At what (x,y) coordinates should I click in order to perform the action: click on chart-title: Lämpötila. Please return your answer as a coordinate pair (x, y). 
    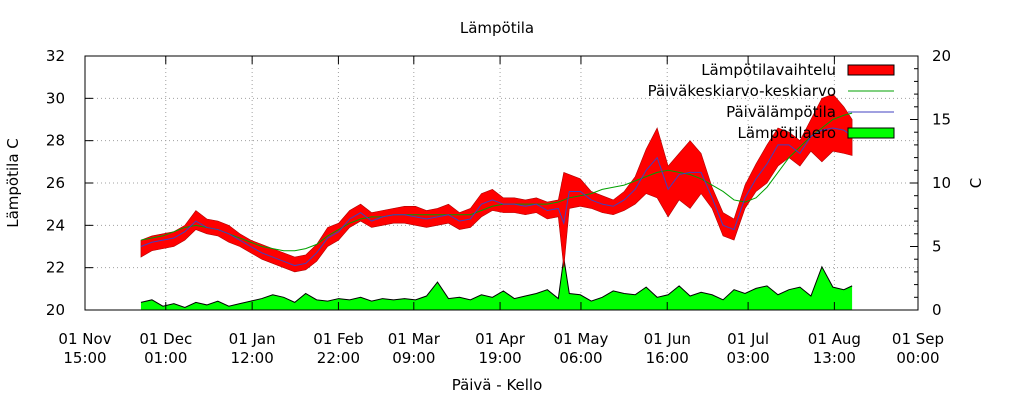
    Looking at the image, I should click on (497, 28).